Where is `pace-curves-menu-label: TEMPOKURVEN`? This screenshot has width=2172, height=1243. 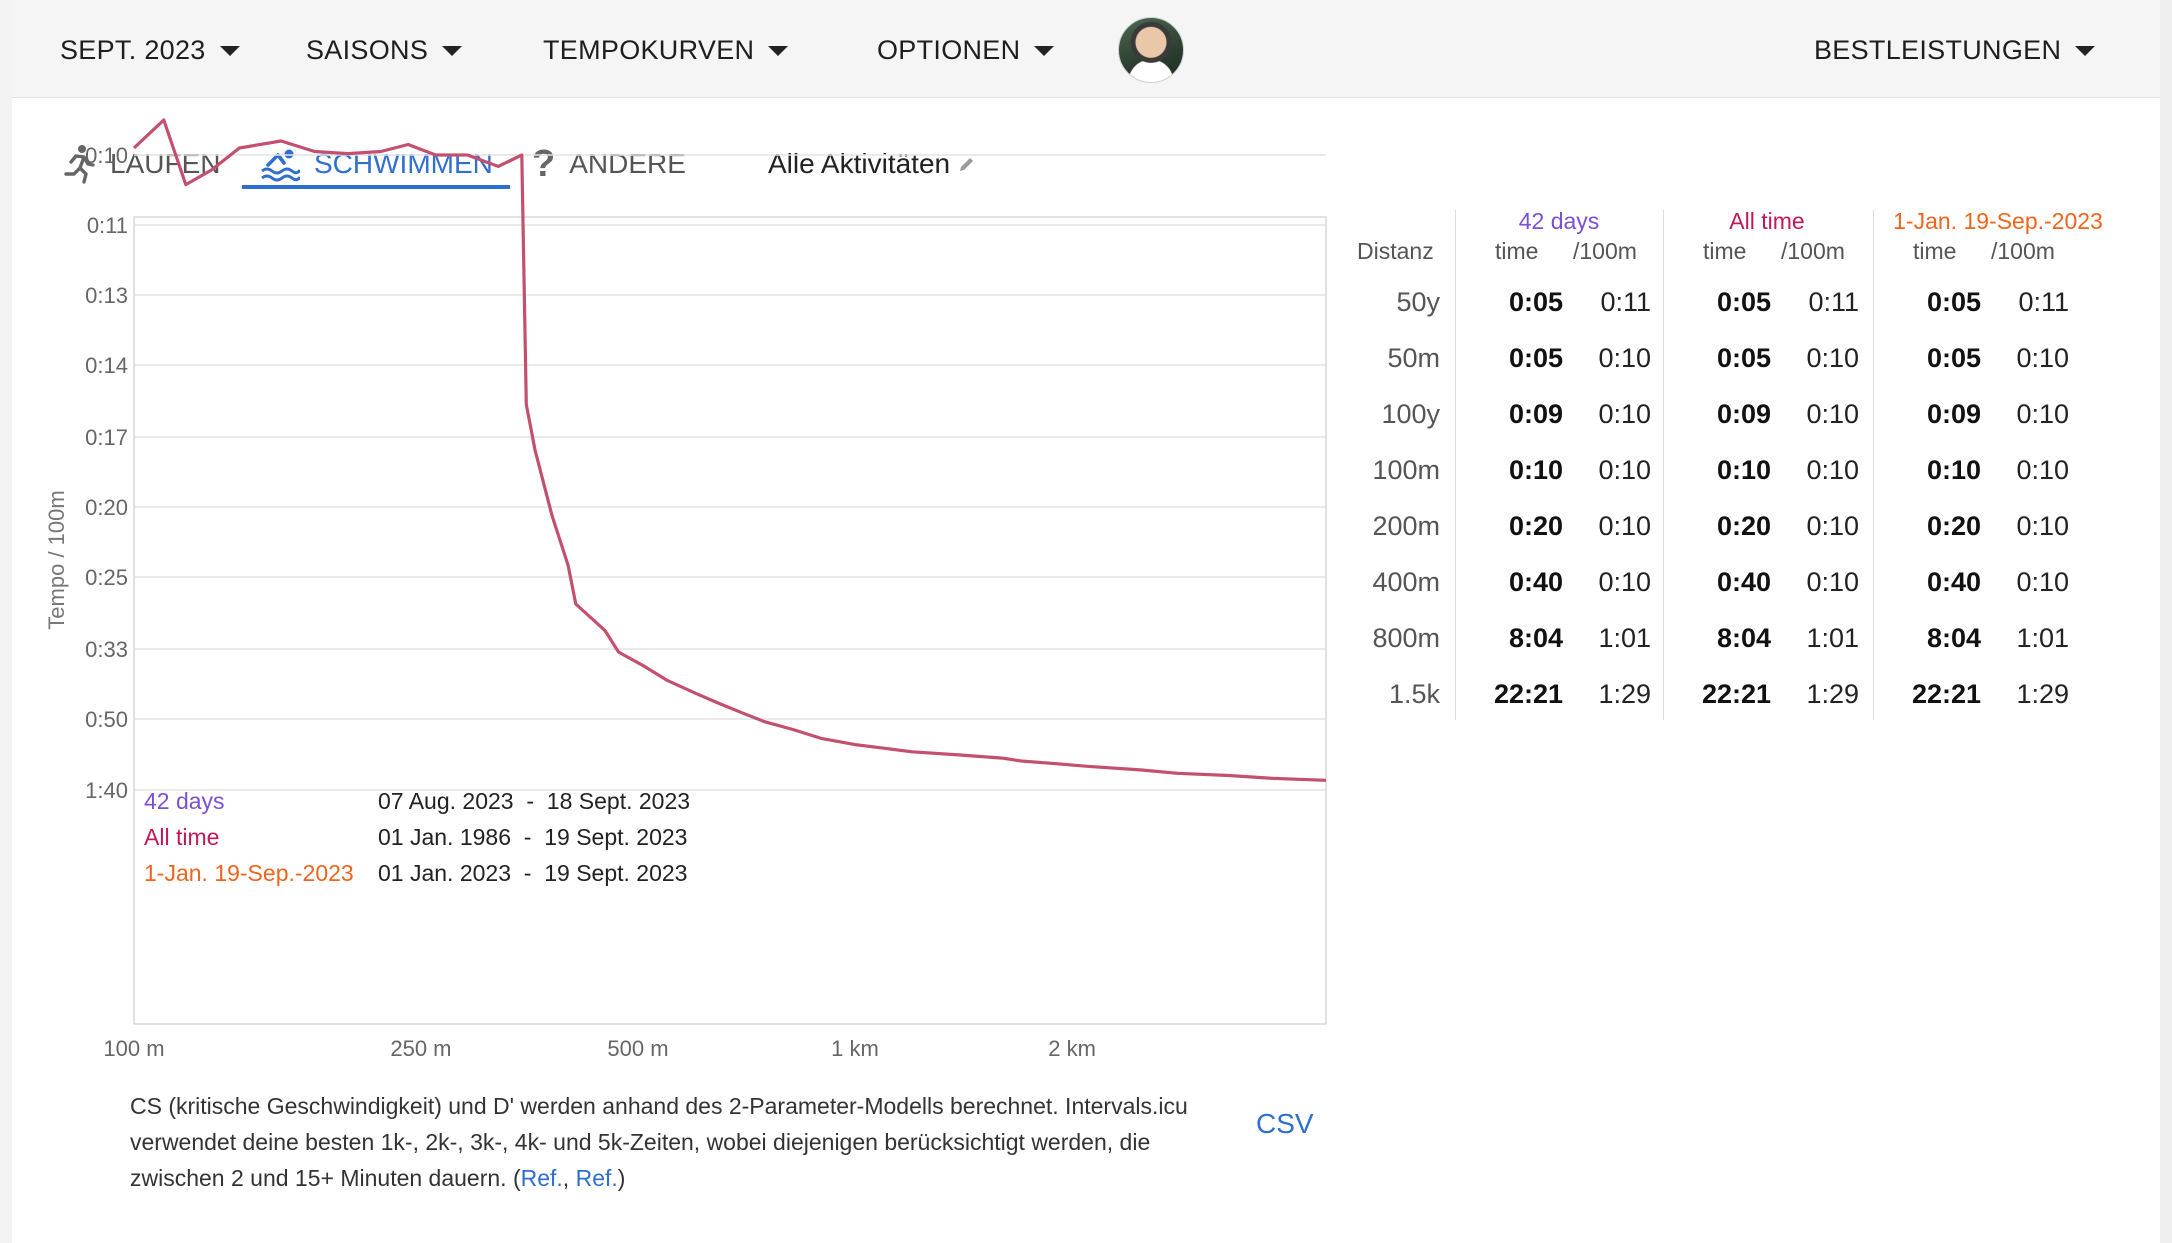
pace-curves-menu-label: TEMPOKURVEN is located at coordinates (649, 49).